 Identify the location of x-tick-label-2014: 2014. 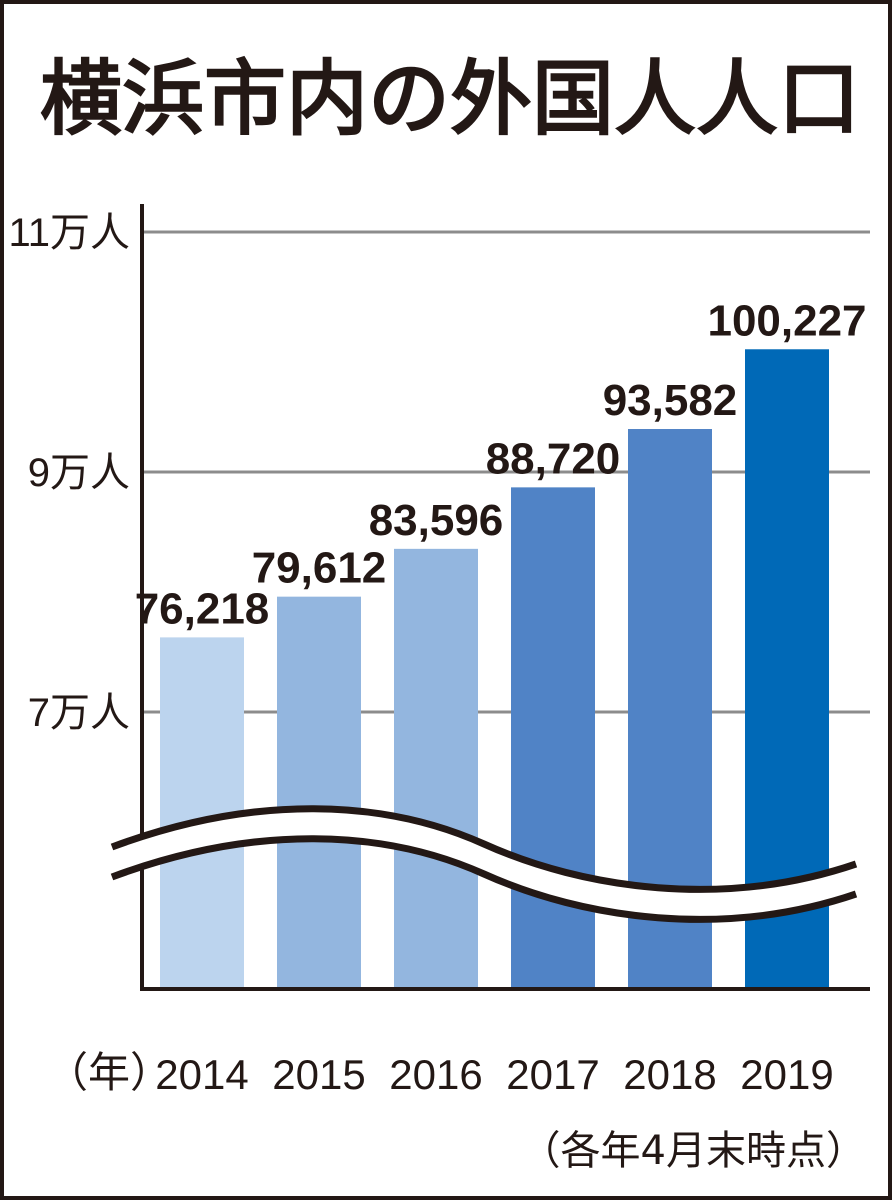
(201, 1074).